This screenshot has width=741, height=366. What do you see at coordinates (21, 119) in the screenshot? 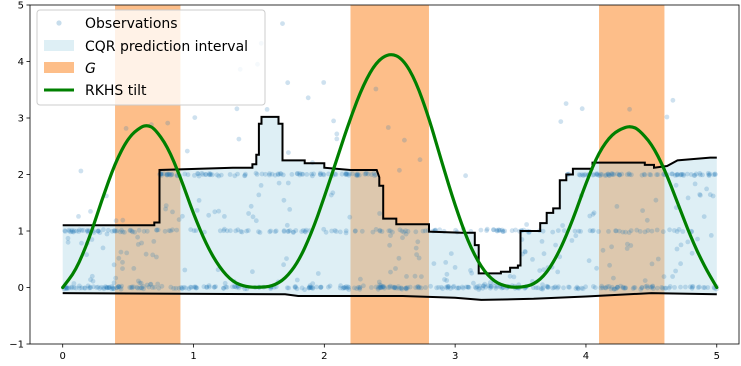
I see `y-tick-label: 3` at bounding box center [21, 119].